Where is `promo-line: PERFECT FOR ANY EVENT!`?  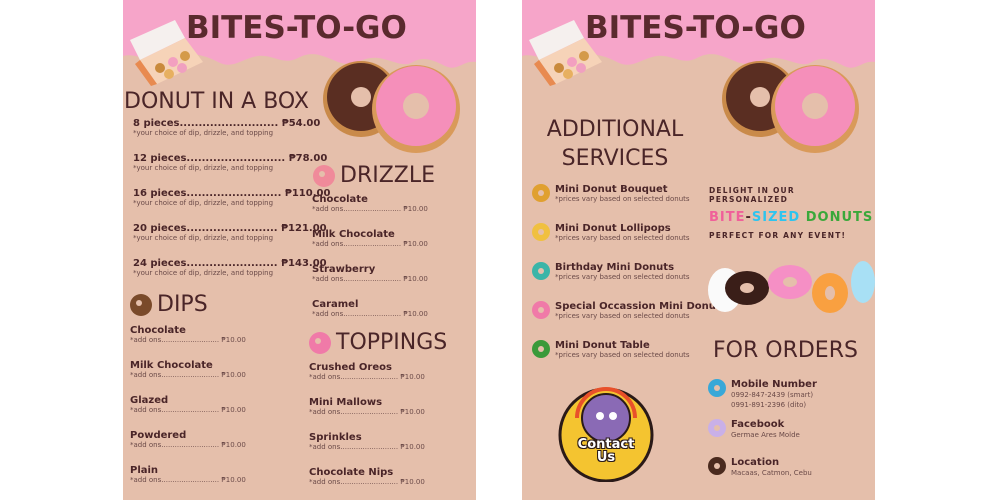 promo-line: PERFECT FOR ANY EVENT! is located at coordinates (778, 235).